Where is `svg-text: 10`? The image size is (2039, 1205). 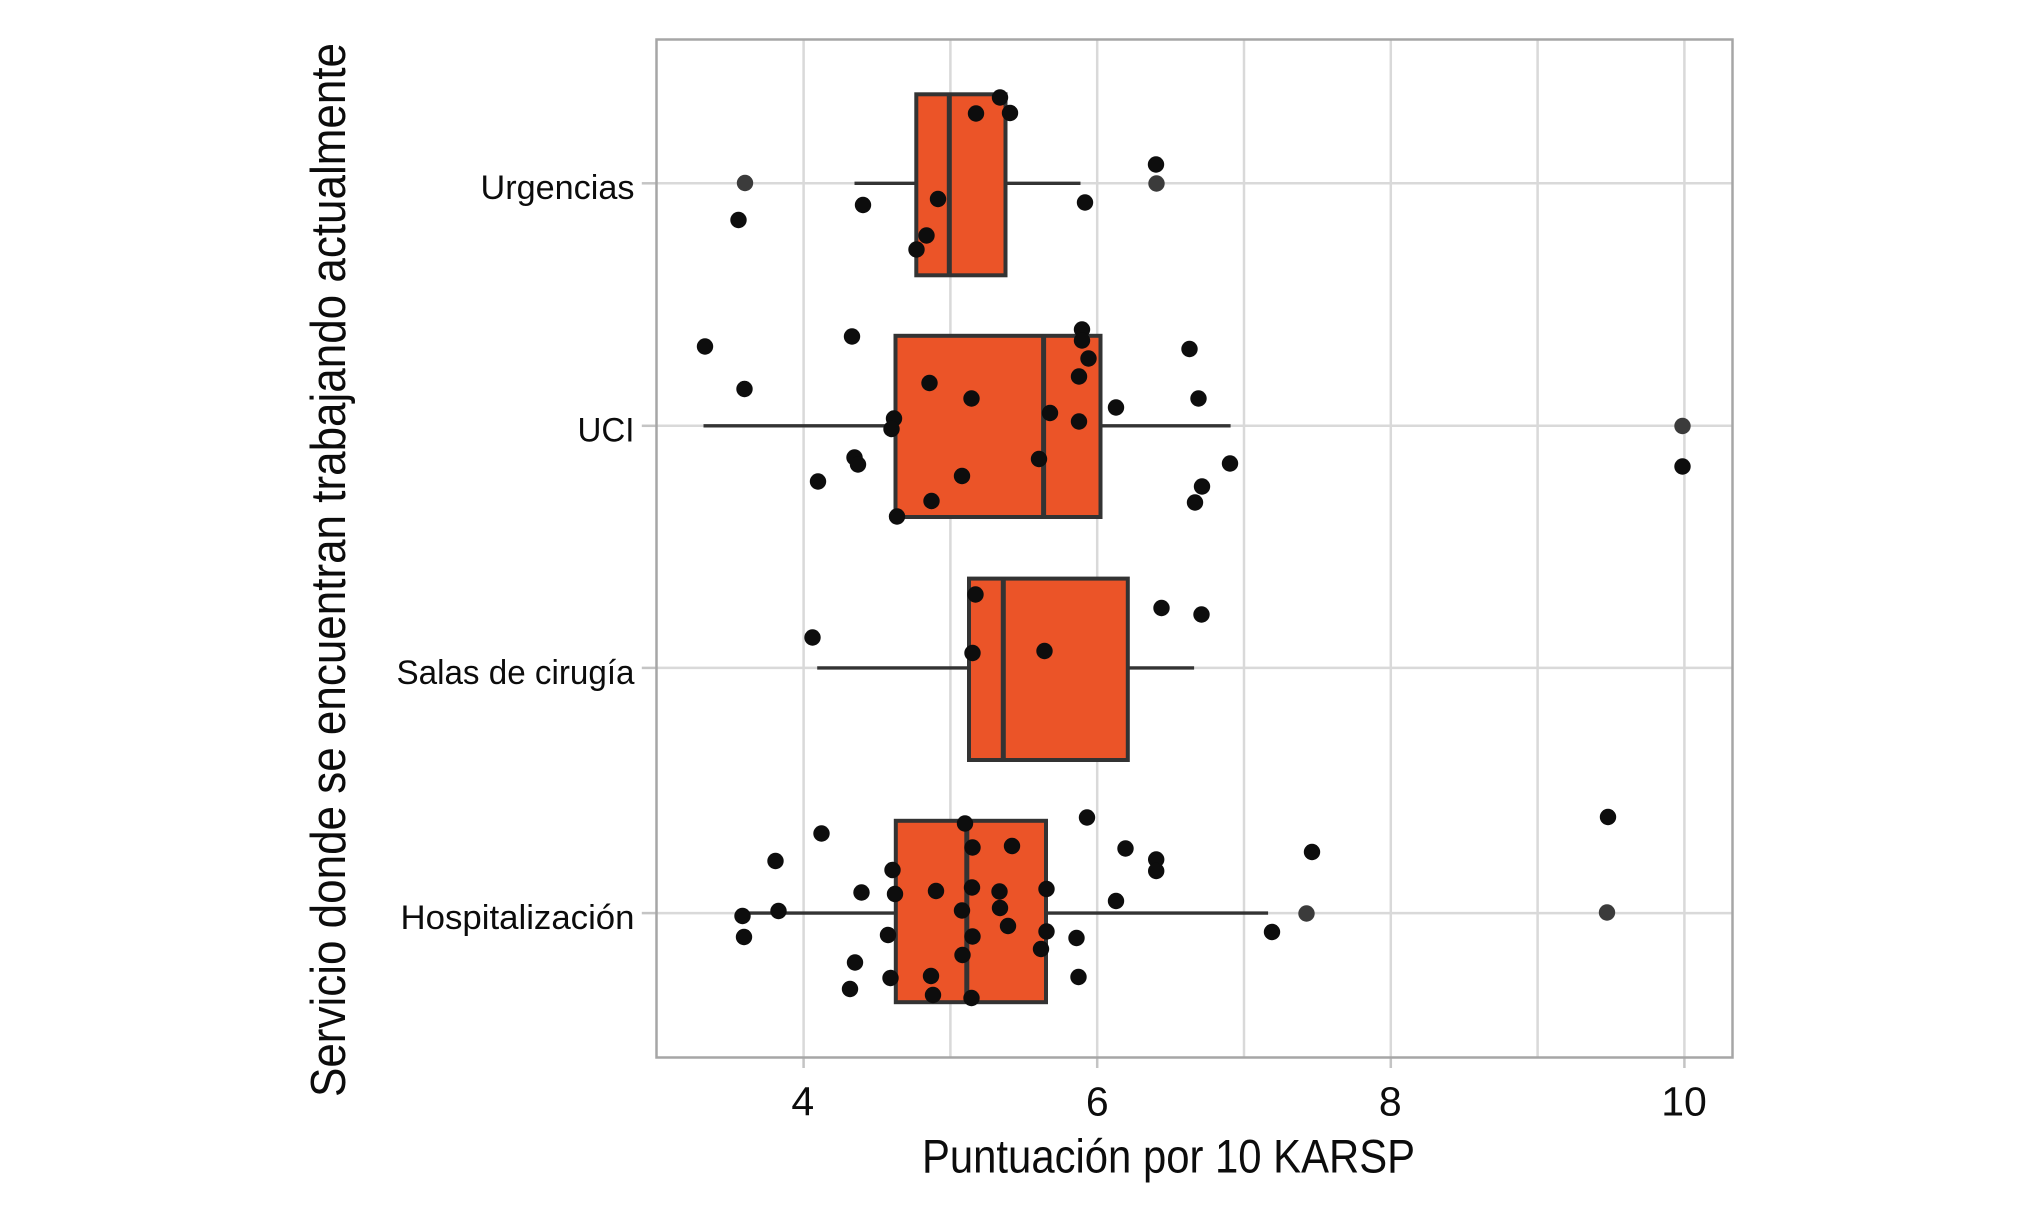
svg-text: 10 is located at coordinates (1684, 1102).